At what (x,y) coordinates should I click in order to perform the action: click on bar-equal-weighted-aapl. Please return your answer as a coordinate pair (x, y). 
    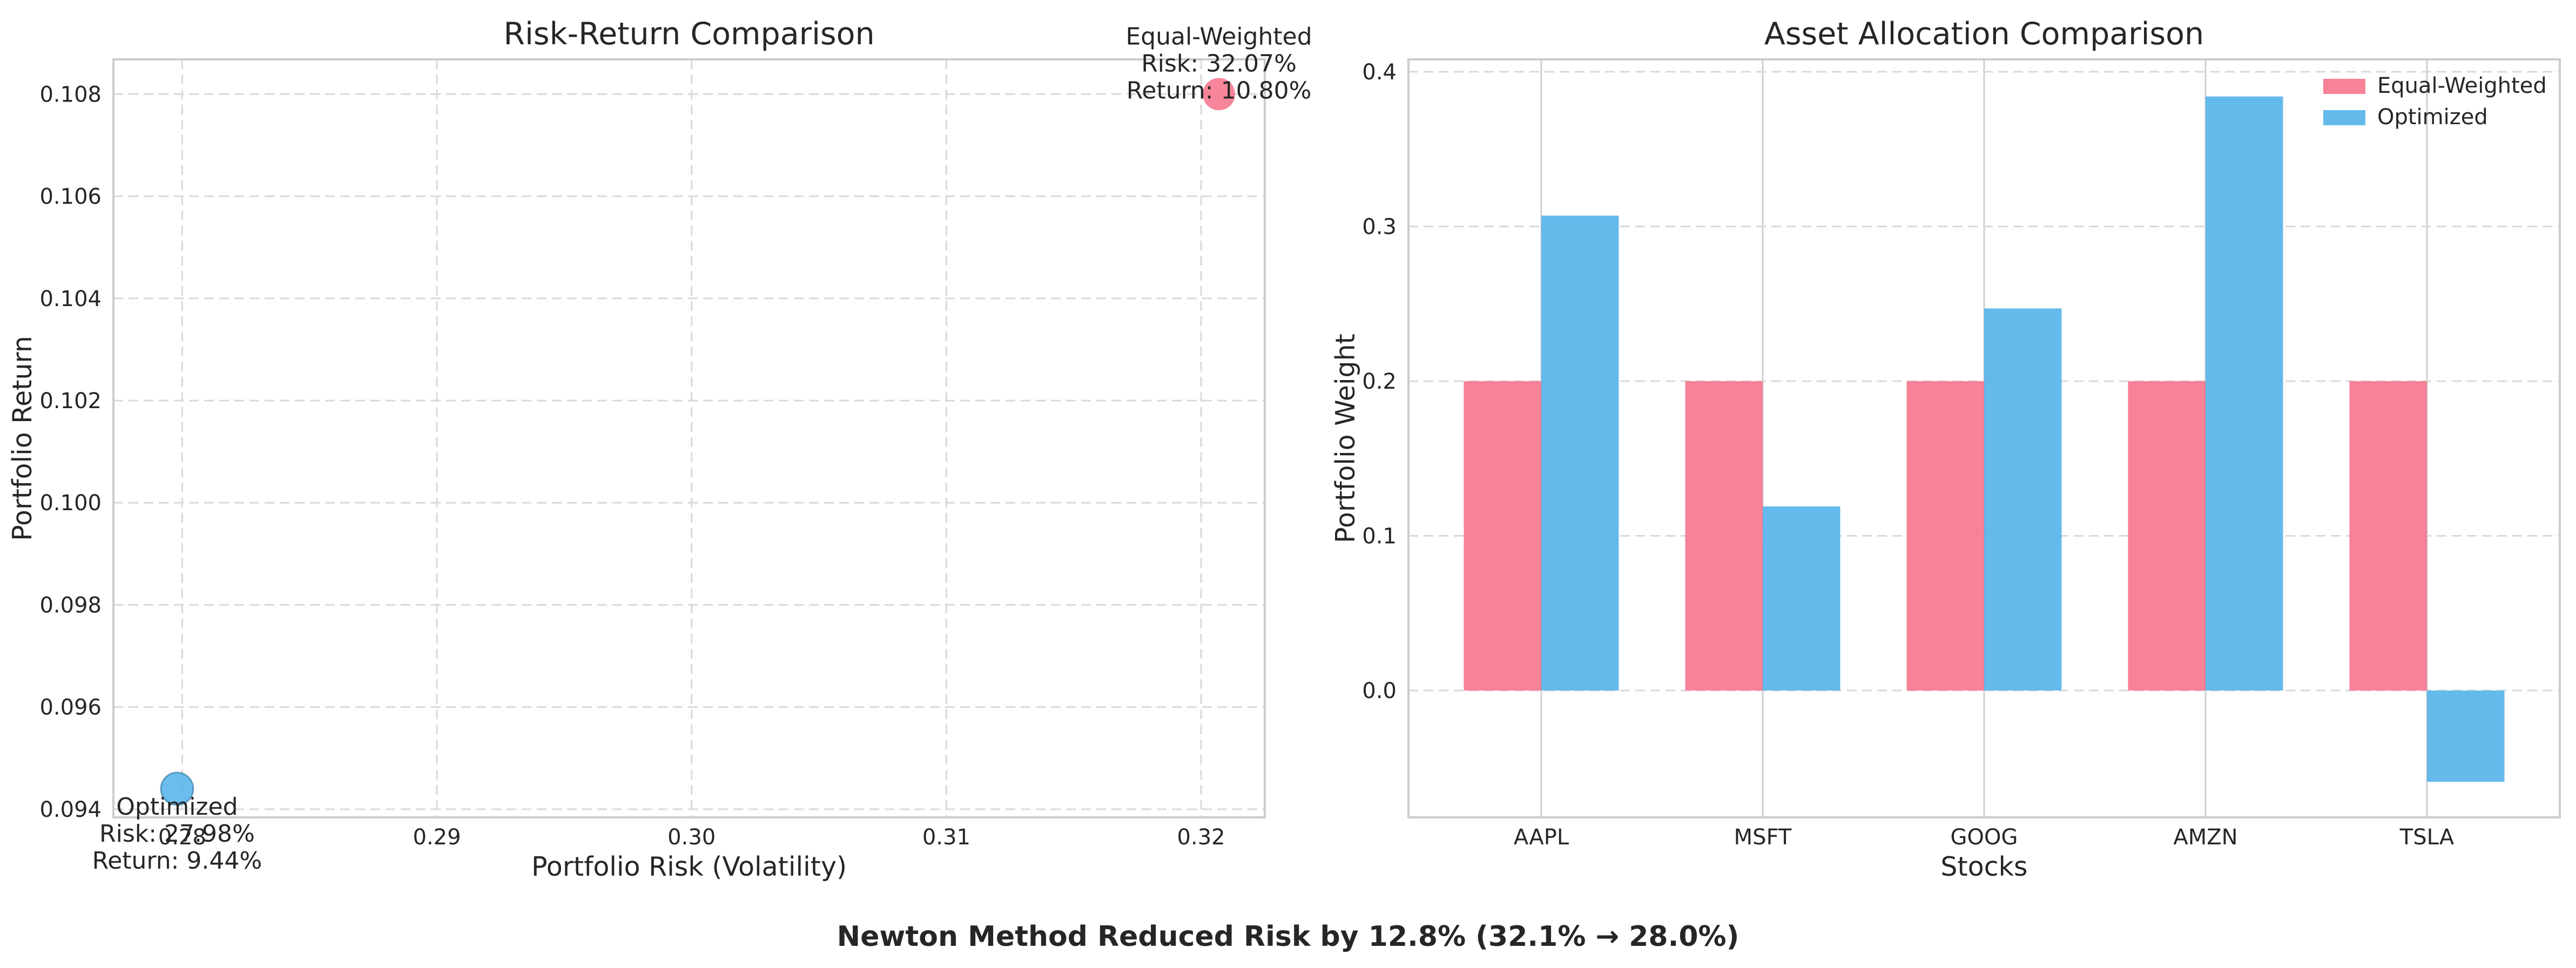
    Looking at the image, I should click on (1502, 536).